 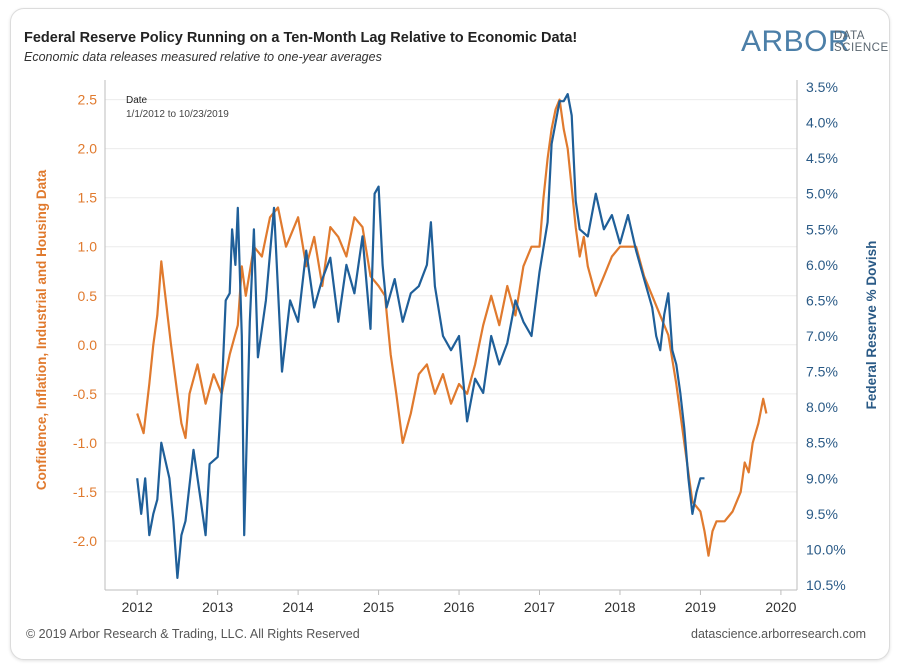 What do you see at coordinates (822, 229) in the screenshot?
I see `right-tick-label: 5.5%` at bounding box center [822, 229].